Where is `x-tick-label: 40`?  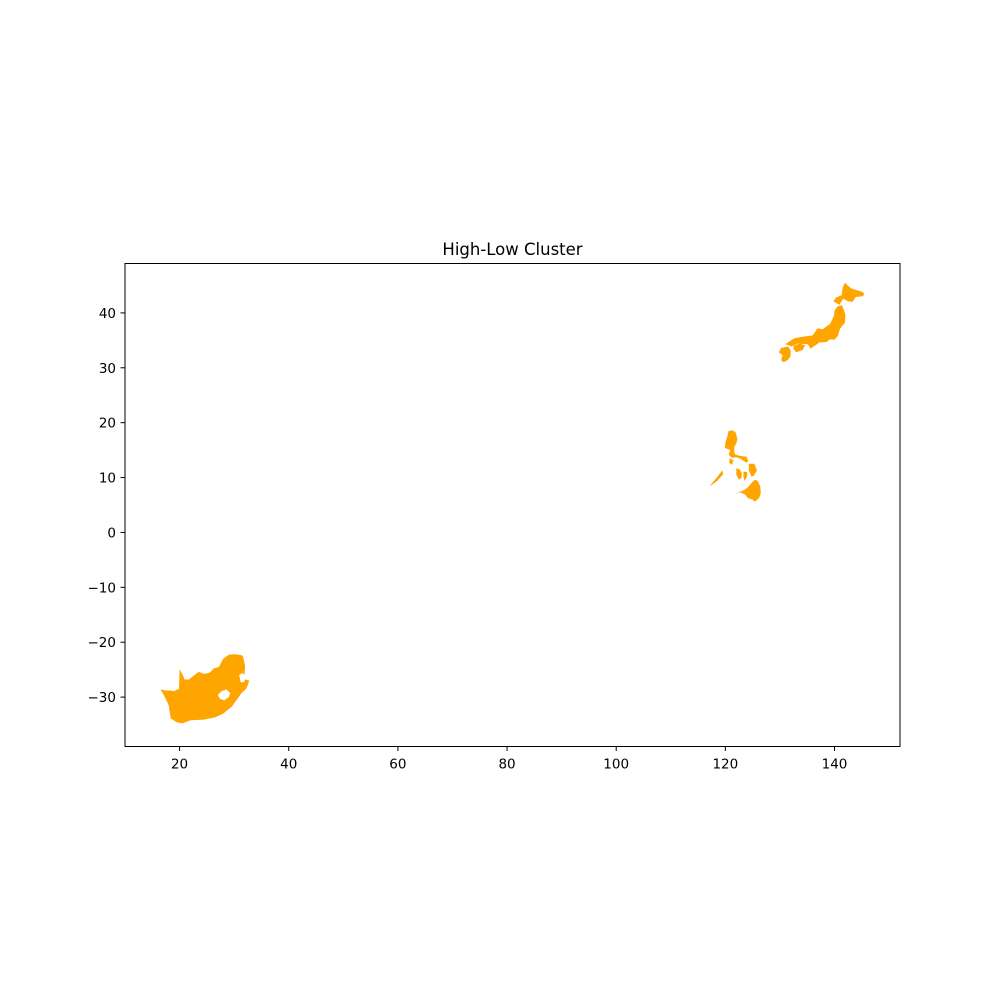
x-tick-label: 40 is located at coordinates (288, 765).